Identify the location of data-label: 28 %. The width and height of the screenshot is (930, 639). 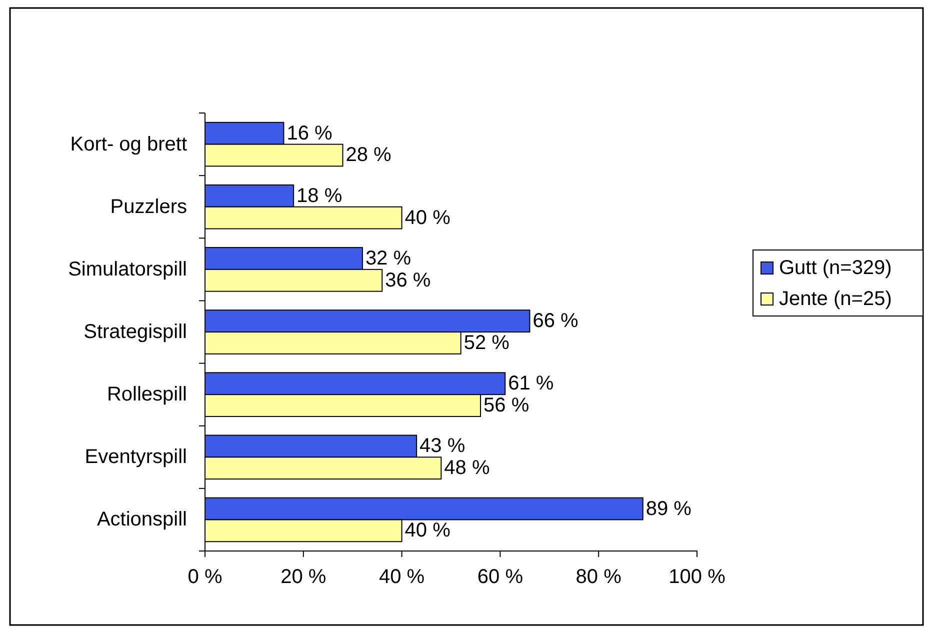
(369, 155).